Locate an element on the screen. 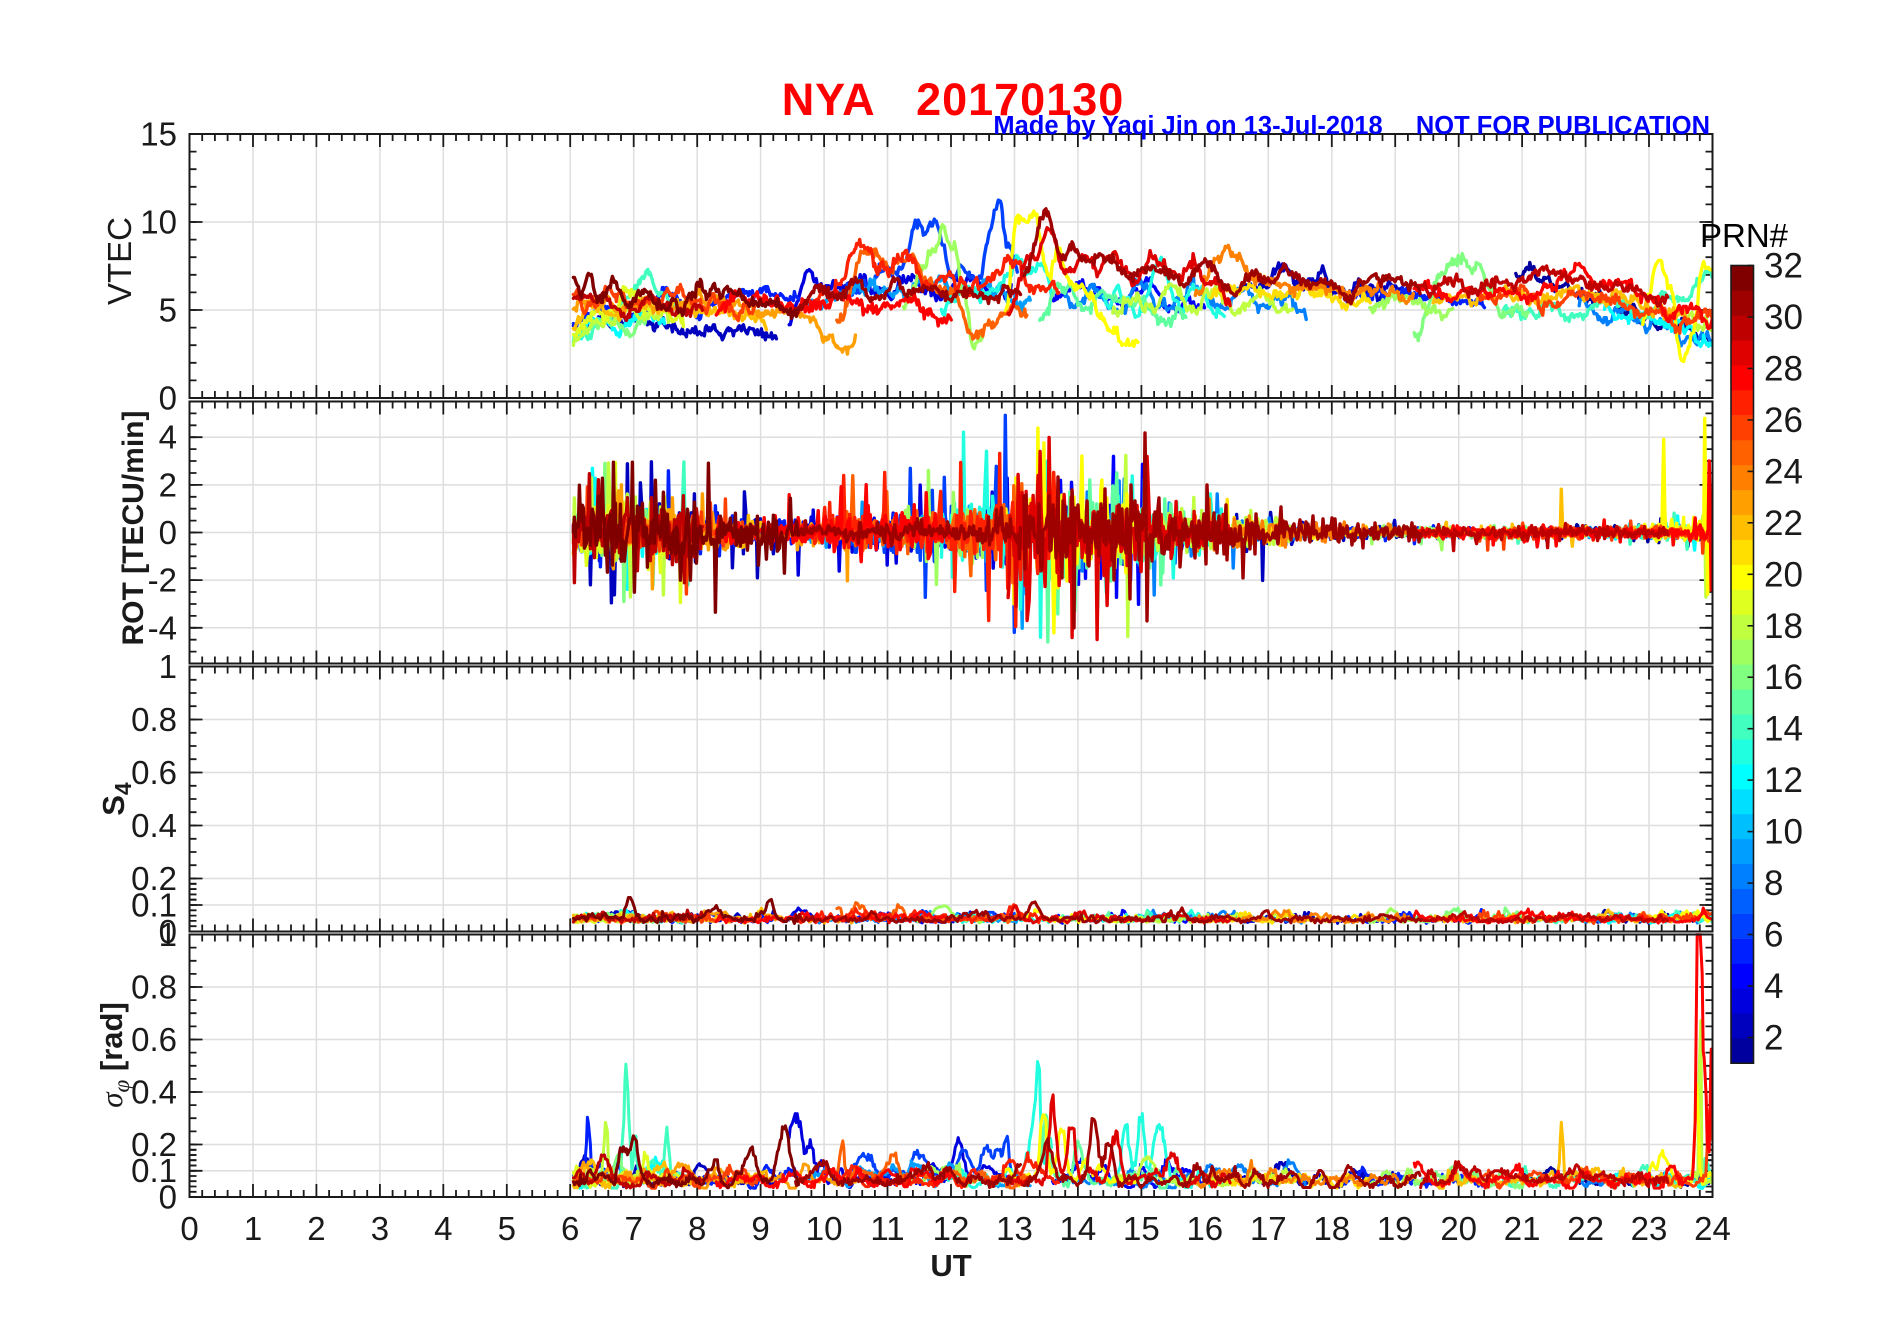 This screenshot has width=1902, height=1335. svg-text: 3 is located at coordinates (380, 1228).